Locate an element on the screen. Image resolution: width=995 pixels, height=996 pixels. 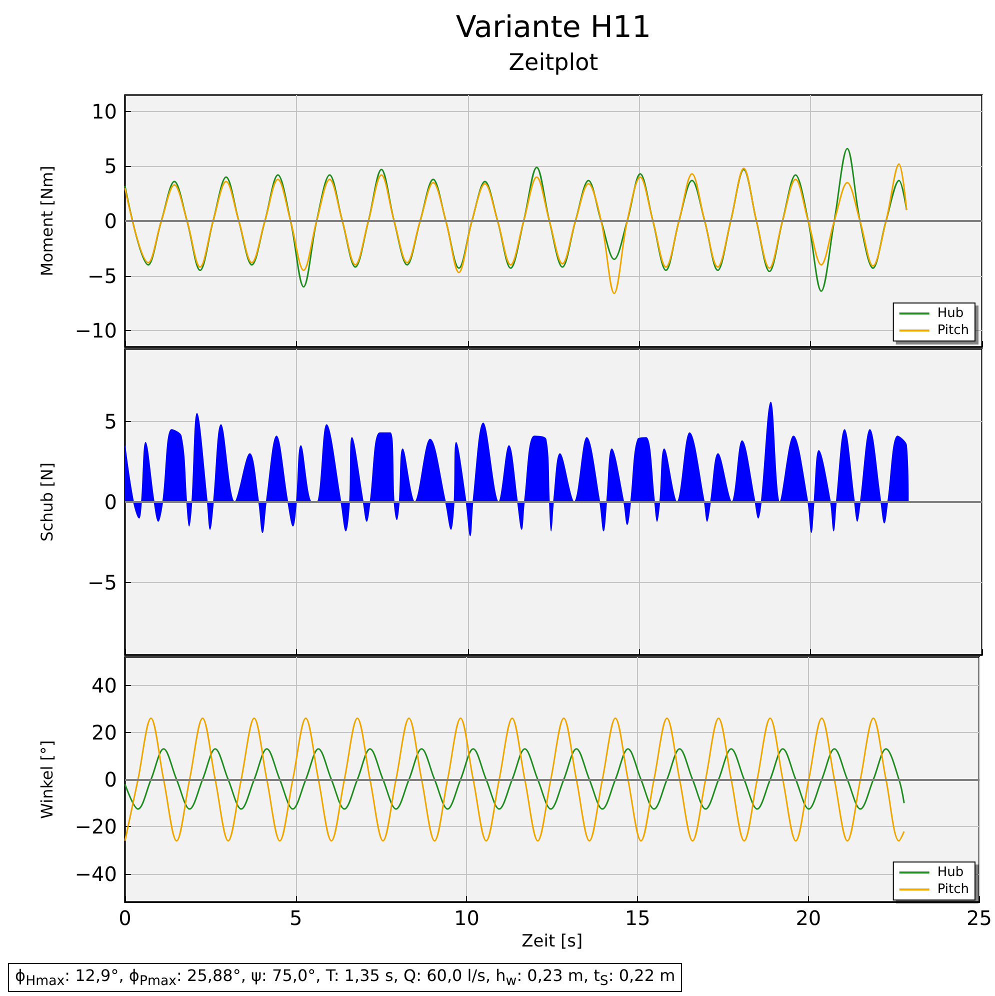
x-tick-label: 5 is located at coordinates (295, 918).